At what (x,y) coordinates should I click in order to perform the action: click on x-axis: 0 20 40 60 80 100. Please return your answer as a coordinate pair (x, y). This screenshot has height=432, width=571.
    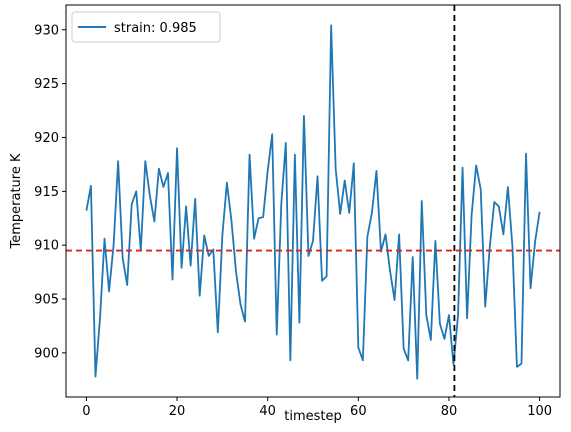
    Looking at the image, I should click on (317, 408).